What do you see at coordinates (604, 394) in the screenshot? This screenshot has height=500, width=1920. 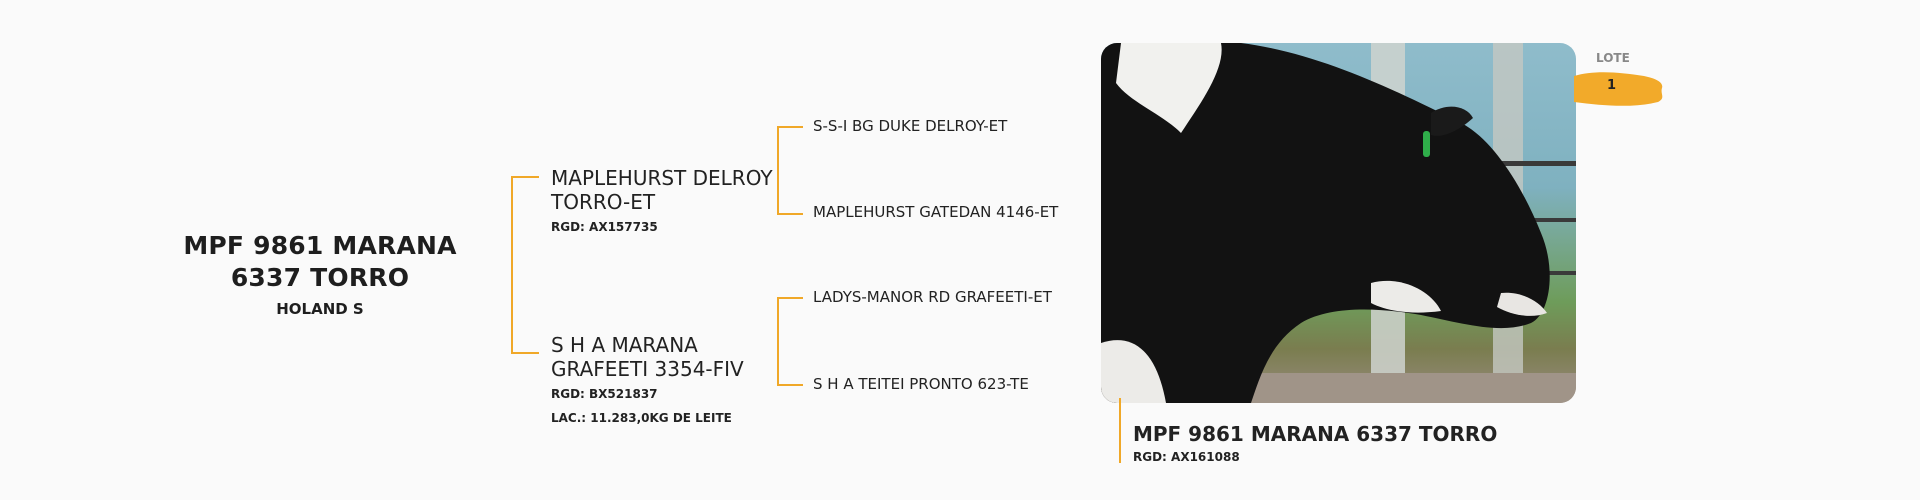 I see `dam-rgd: RGD: BX521837` at bounding box center [604, 394].